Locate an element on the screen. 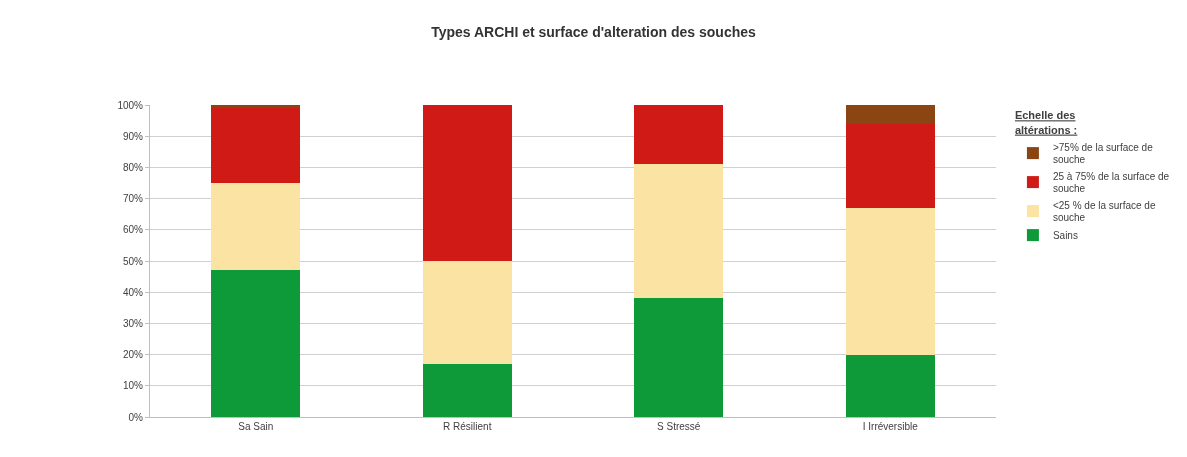 The height and width of the screenshot is (457, 1187). legend-label: <25 % de la surface de souche is located at coordinates (1104, 211).